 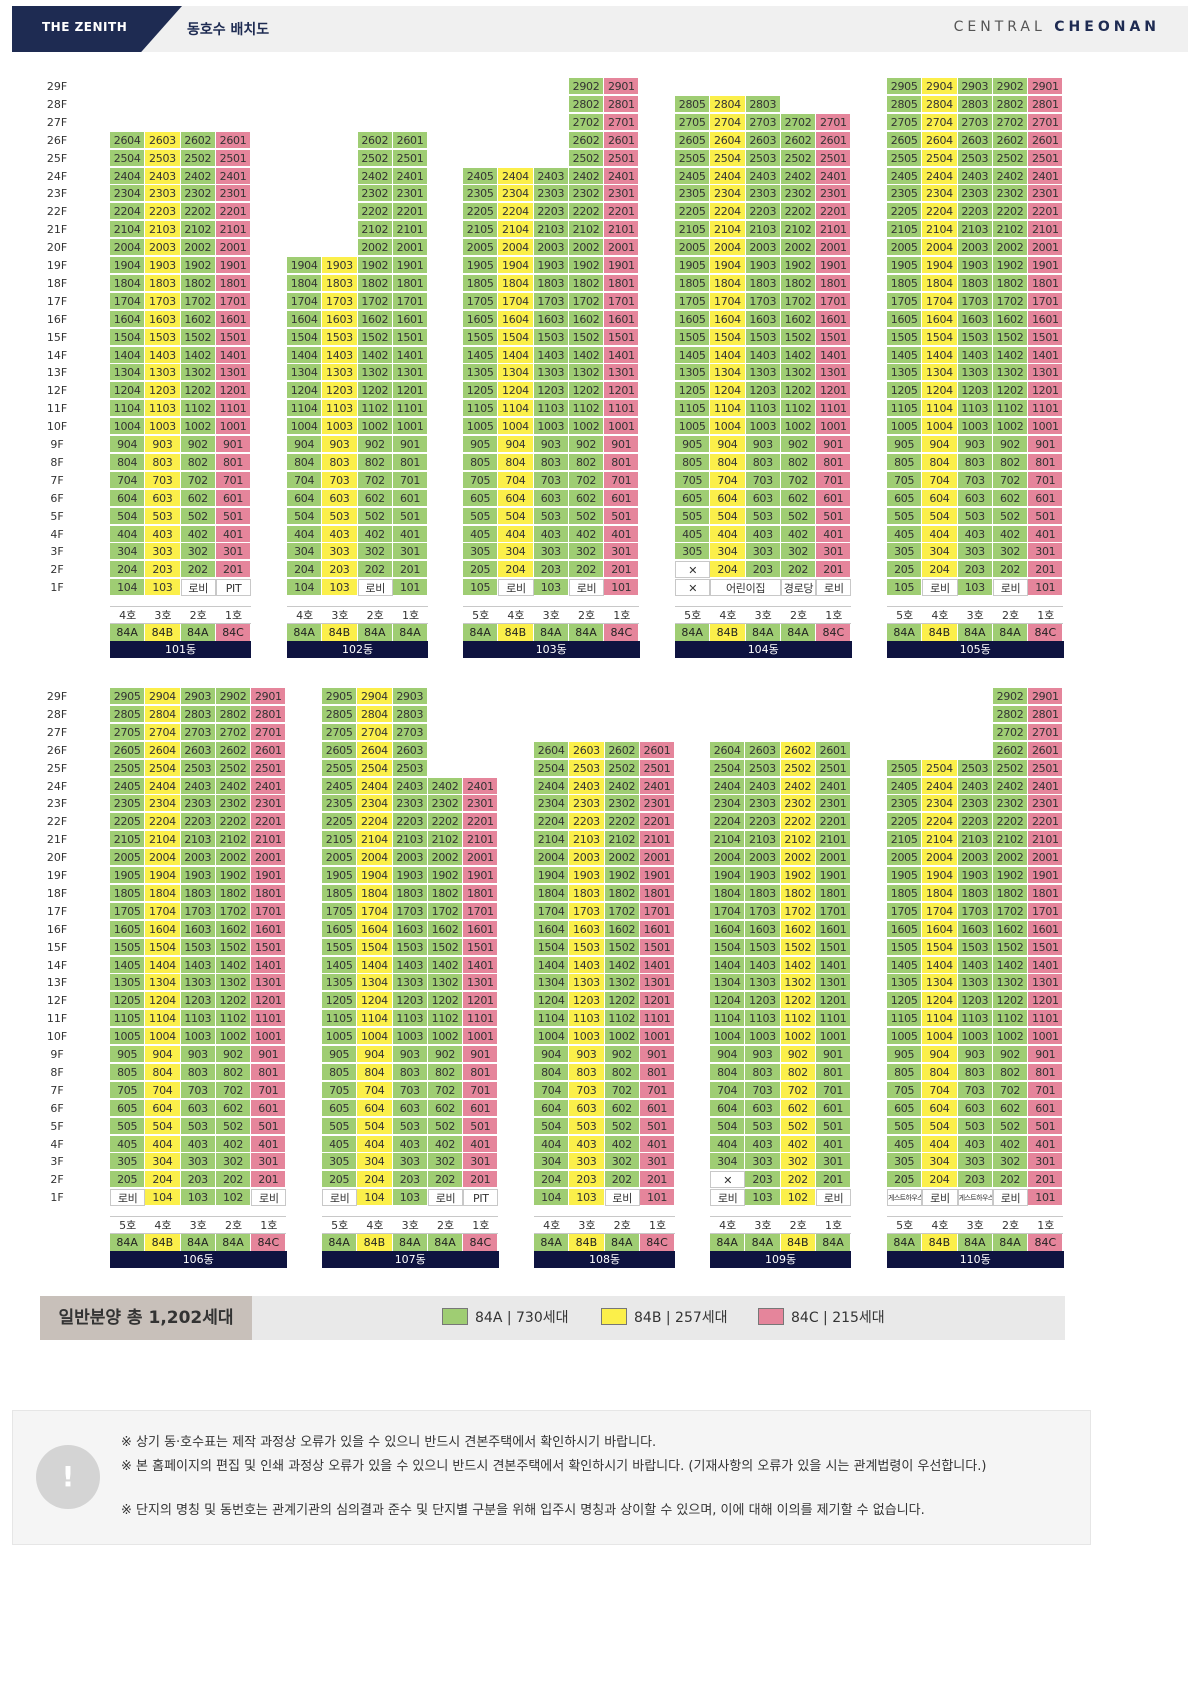 I want to click on unit-cell: 902, so click(x=375, y=444).